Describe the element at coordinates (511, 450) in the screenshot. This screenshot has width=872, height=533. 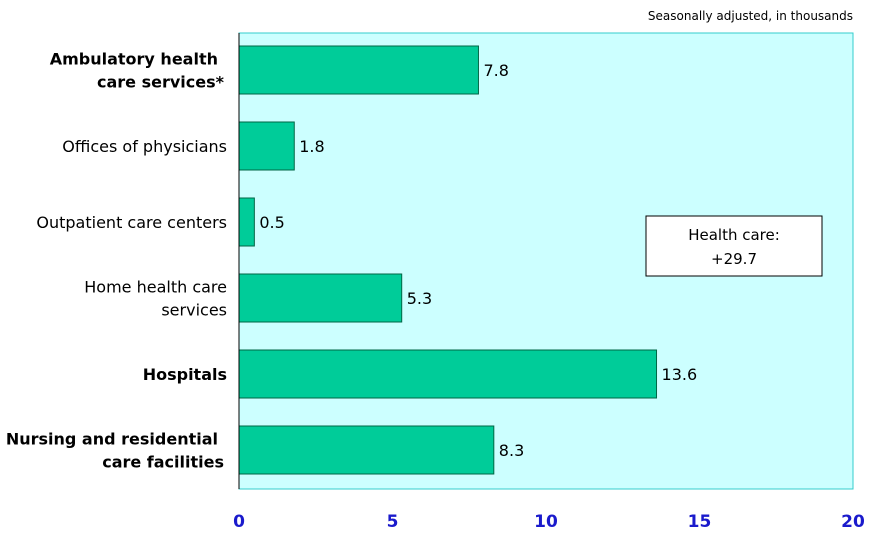
I see `value-label: 8.3` at that location.